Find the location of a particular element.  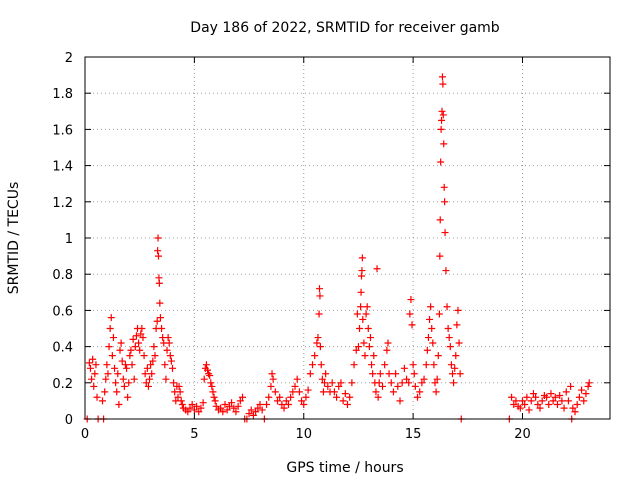

y-tick-label: 1.2 is located at coordinates (62, 203).